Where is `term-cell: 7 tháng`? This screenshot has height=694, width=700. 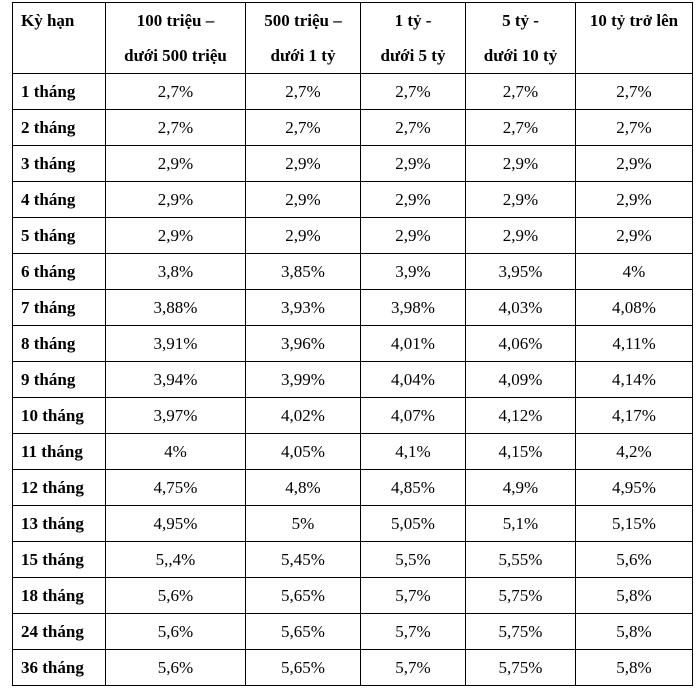
term-cell: 7 tháng is located at coordinates (59, 307).